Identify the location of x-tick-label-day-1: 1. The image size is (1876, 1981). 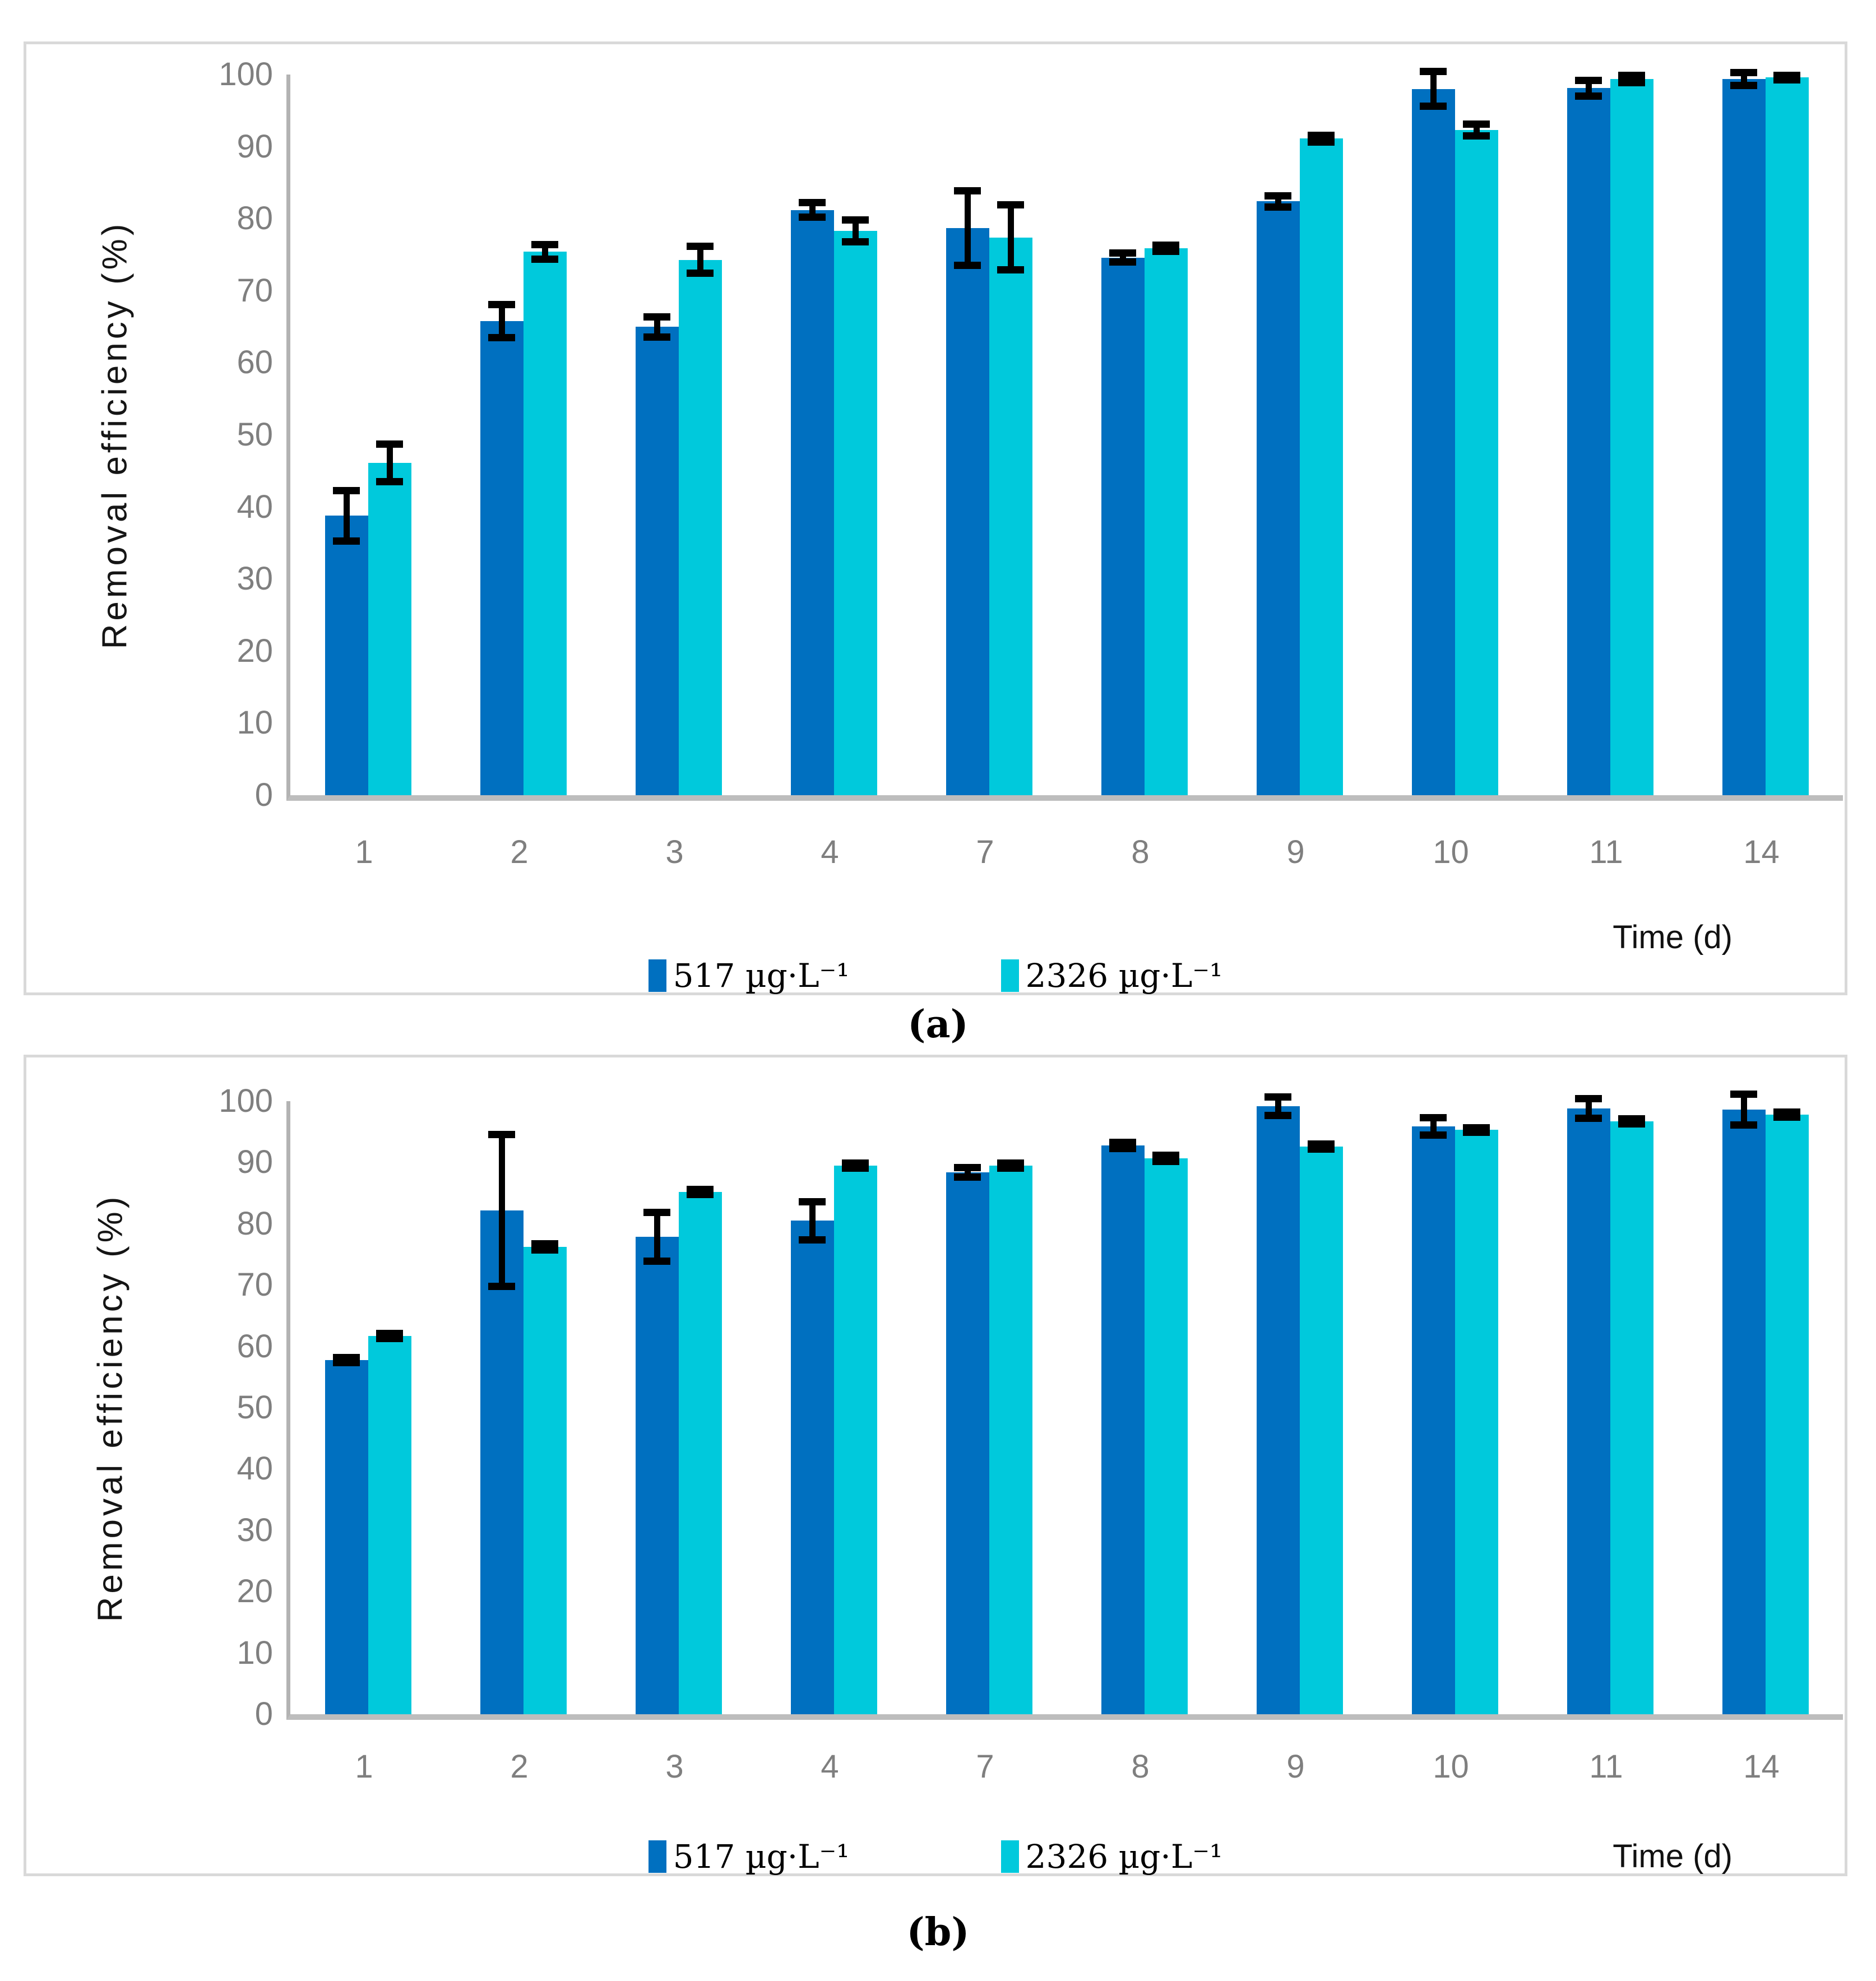
(364, 852).